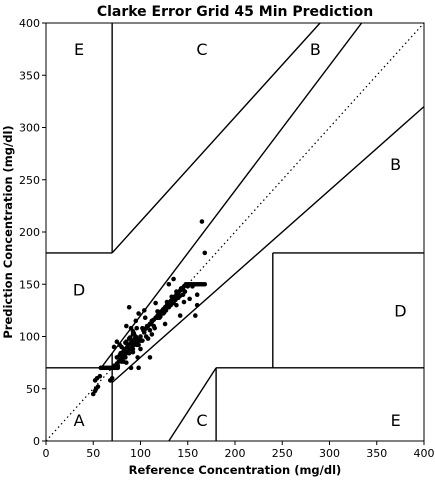  I want to click on y-tick-label: 50, so click(33, 389).